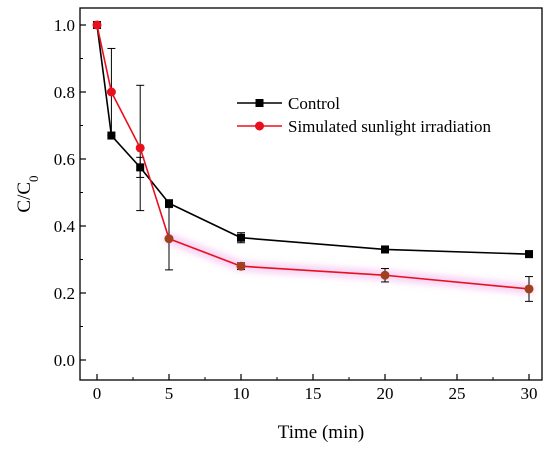  Describe the element at coordinates (33, 178) in the screenshot. I see `y-axis-label-subscript: 0` at that location.